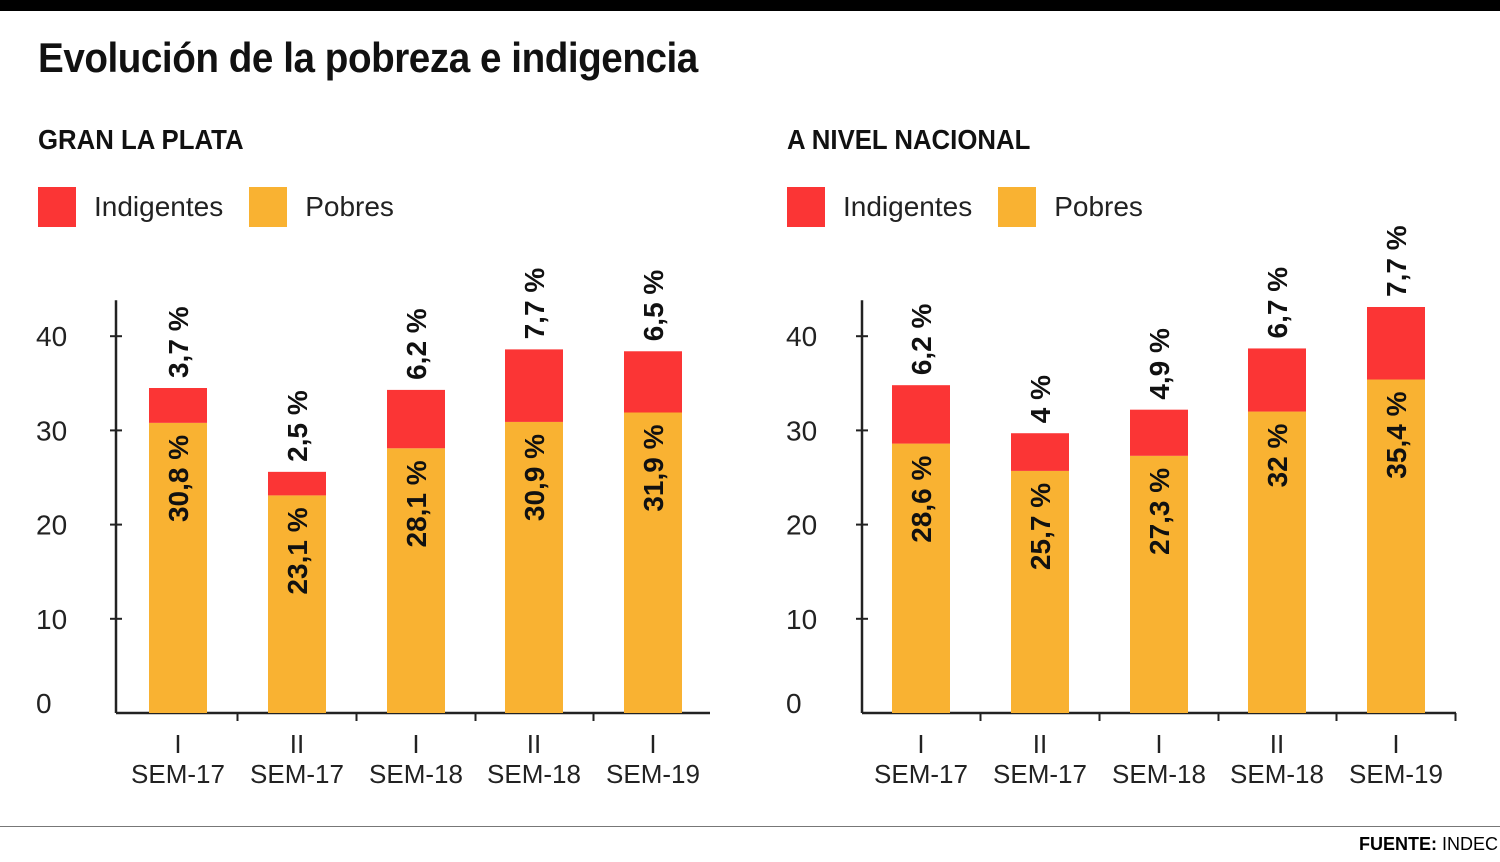  I want to click on data-label-indigentes: 3,7 %, so click(178, 342).